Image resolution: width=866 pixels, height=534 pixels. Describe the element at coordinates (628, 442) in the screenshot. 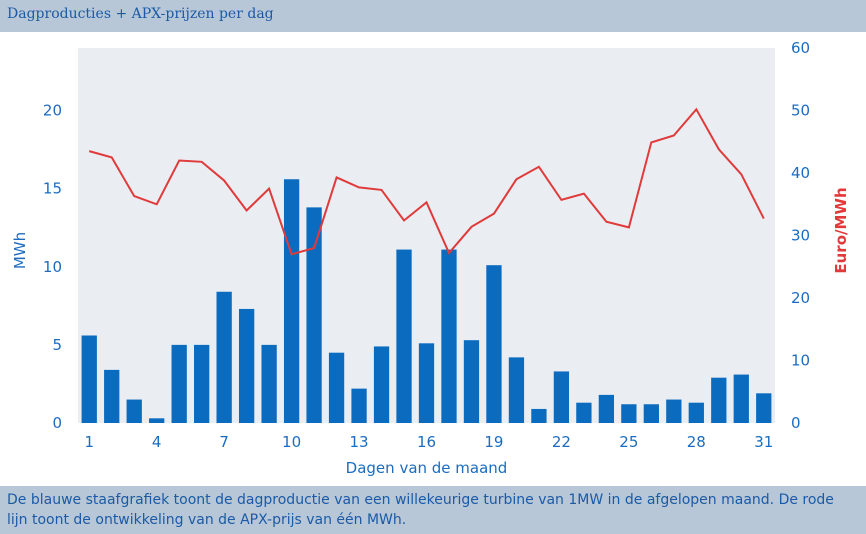

I see `x-tick-label: 25` at that location.